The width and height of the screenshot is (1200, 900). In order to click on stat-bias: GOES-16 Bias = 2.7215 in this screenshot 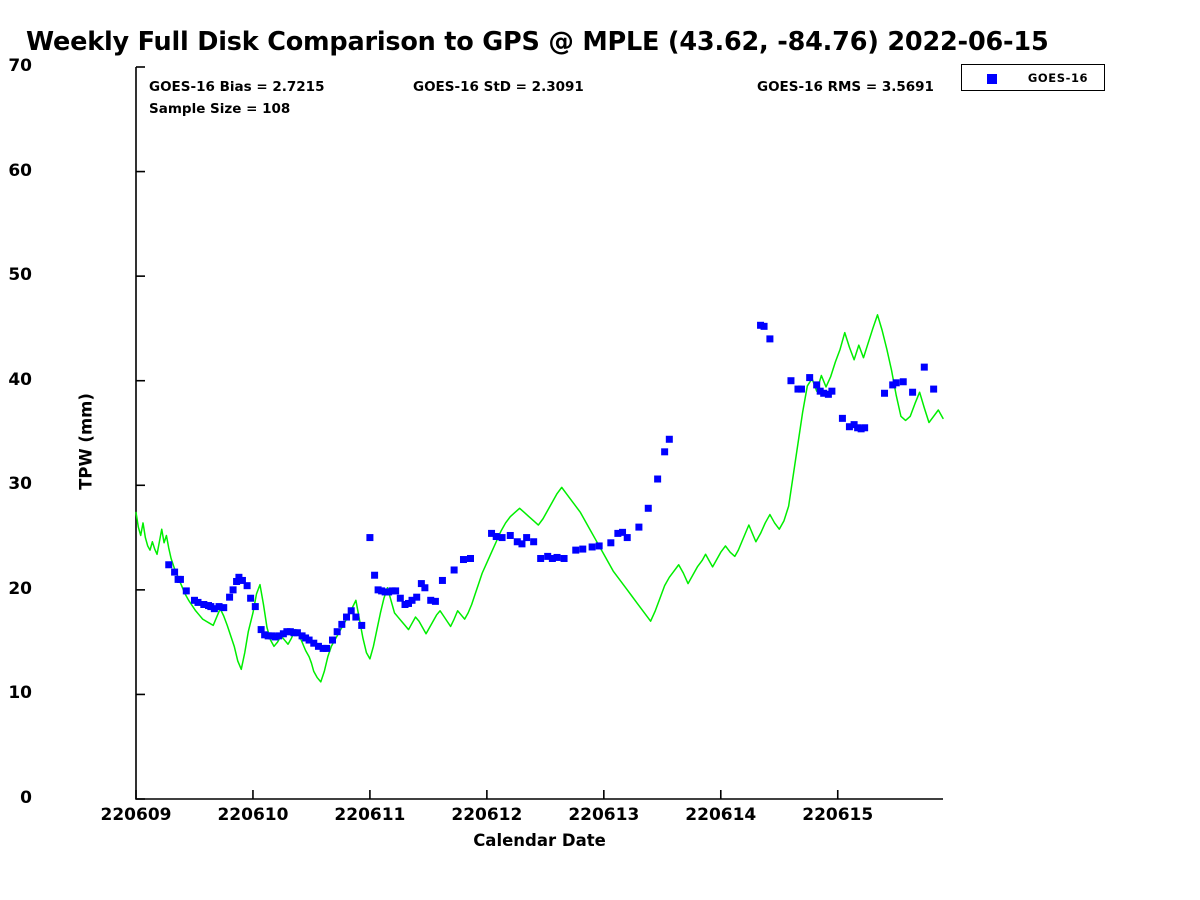, I will do `click(237, 87)`.